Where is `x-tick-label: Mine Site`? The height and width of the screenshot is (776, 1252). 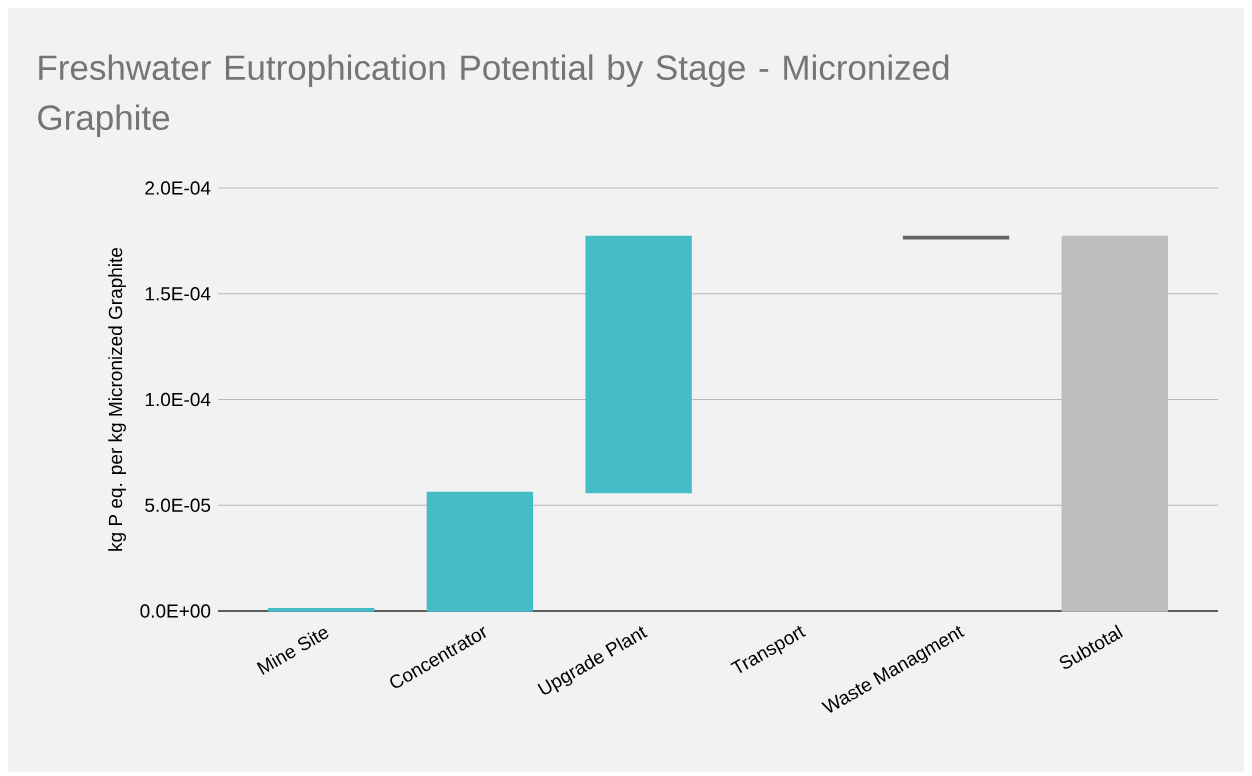 x-tick-label: Mine Site is located at coordinates (292, 651).